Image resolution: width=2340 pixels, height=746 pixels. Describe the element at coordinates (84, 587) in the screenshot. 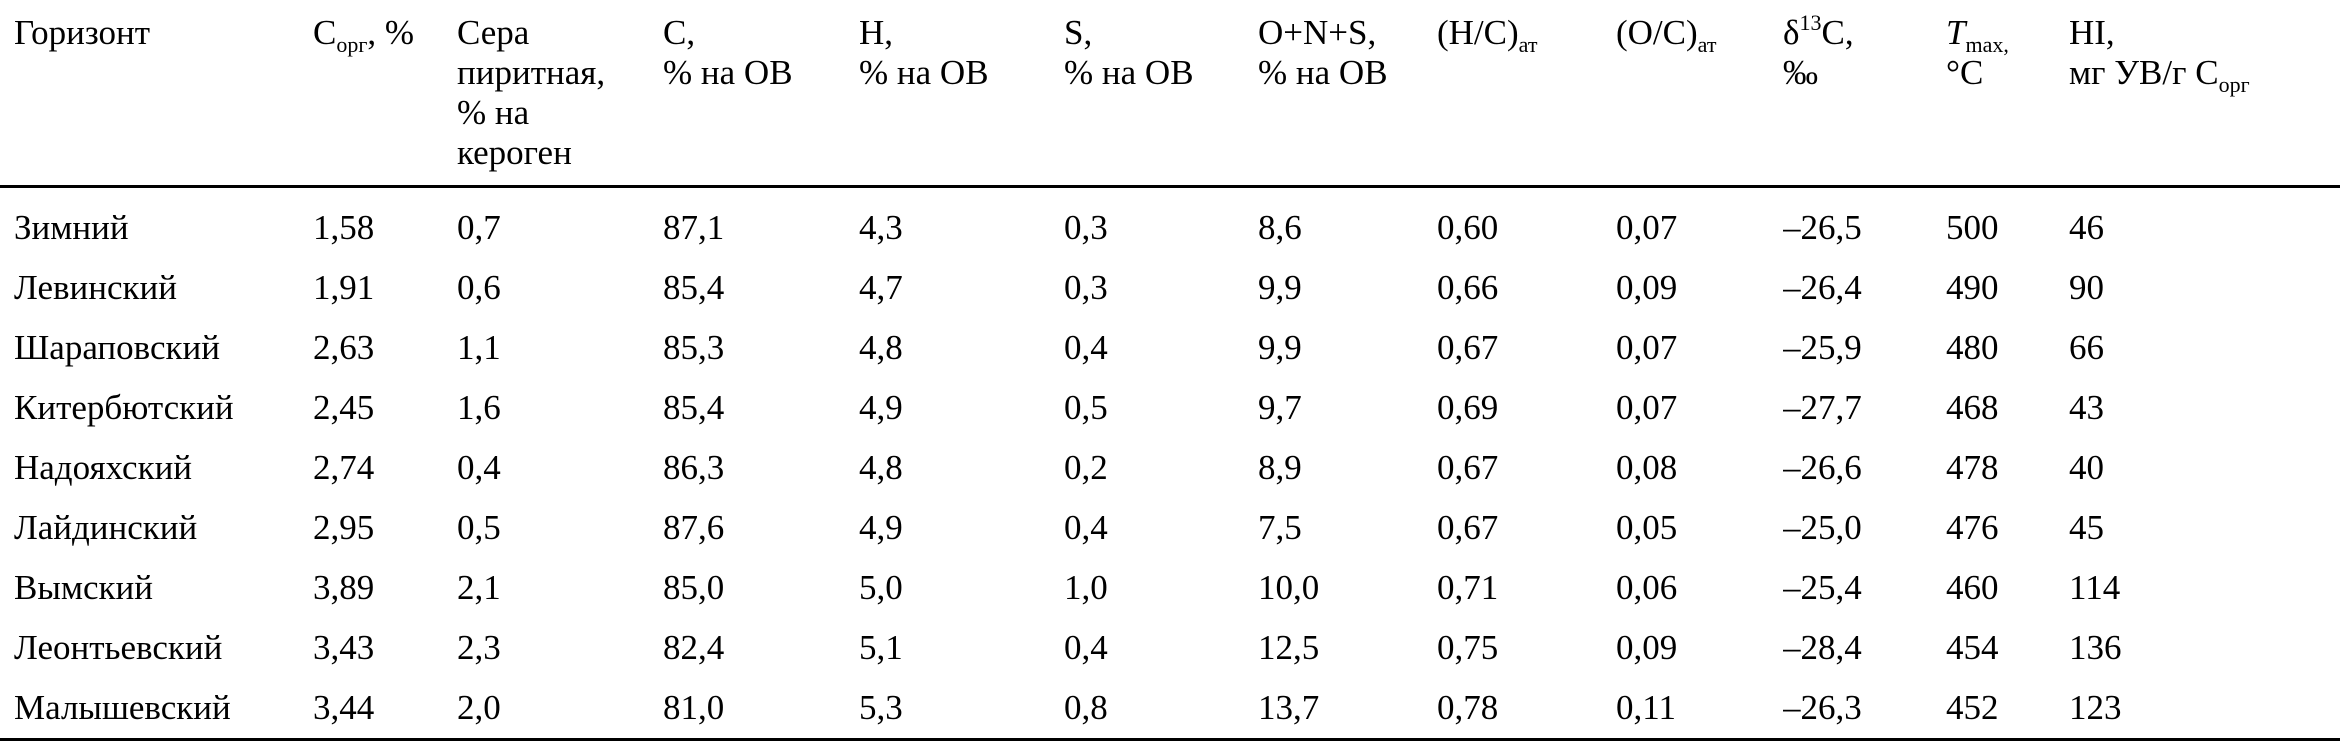

I see `horizon-cell: Вымский` at that location.